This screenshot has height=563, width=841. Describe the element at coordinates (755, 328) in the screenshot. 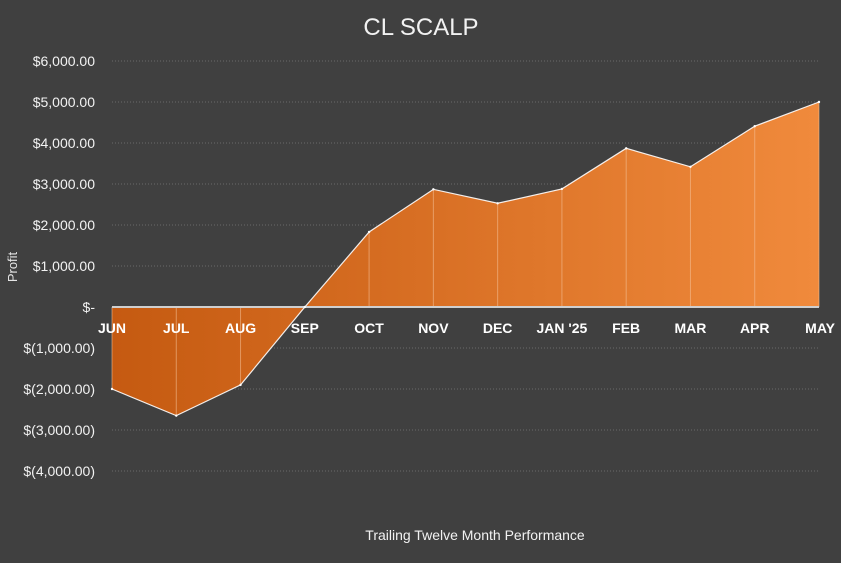

I see `x-tick-label: APR` at that location.